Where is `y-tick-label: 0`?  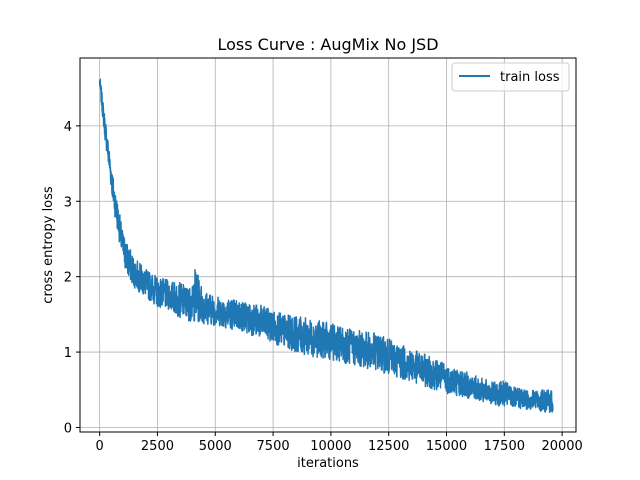
y-tick-label: 0 is located at coordinates (68, 428).